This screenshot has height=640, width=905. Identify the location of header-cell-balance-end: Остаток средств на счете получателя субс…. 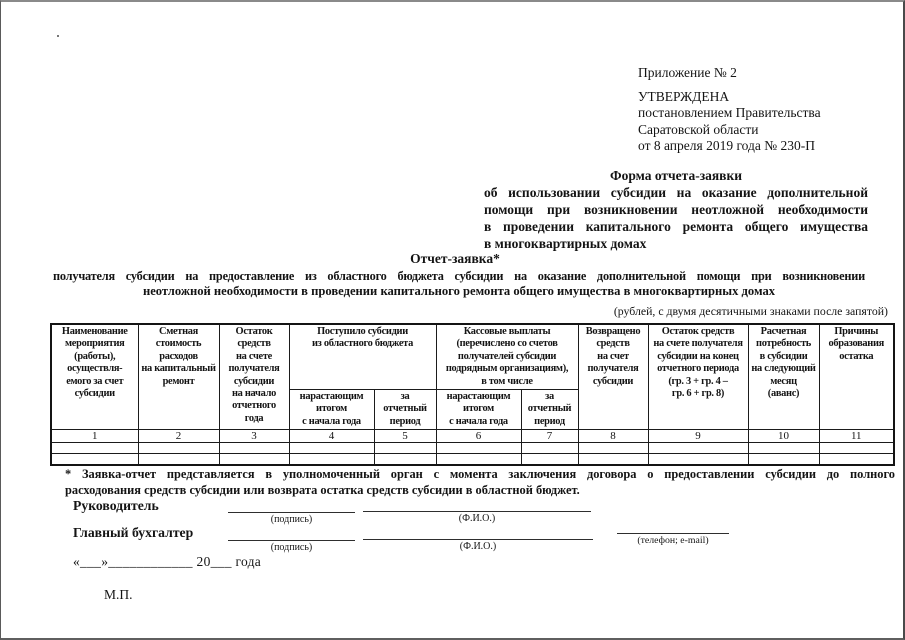
(698, 377).